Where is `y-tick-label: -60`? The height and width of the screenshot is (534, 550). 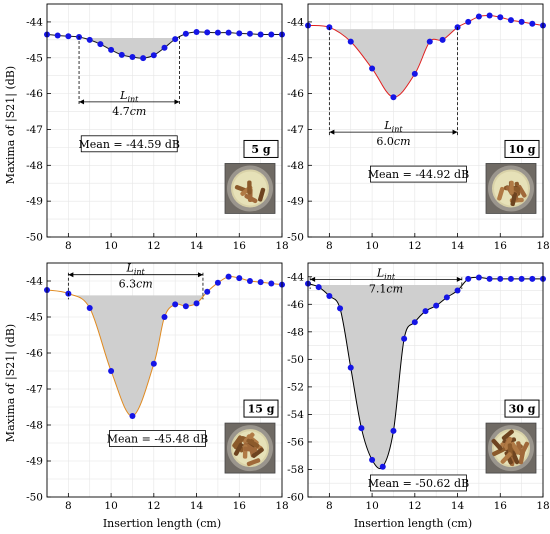
y-tick-label: -60 is located at coordinates (295, 498).